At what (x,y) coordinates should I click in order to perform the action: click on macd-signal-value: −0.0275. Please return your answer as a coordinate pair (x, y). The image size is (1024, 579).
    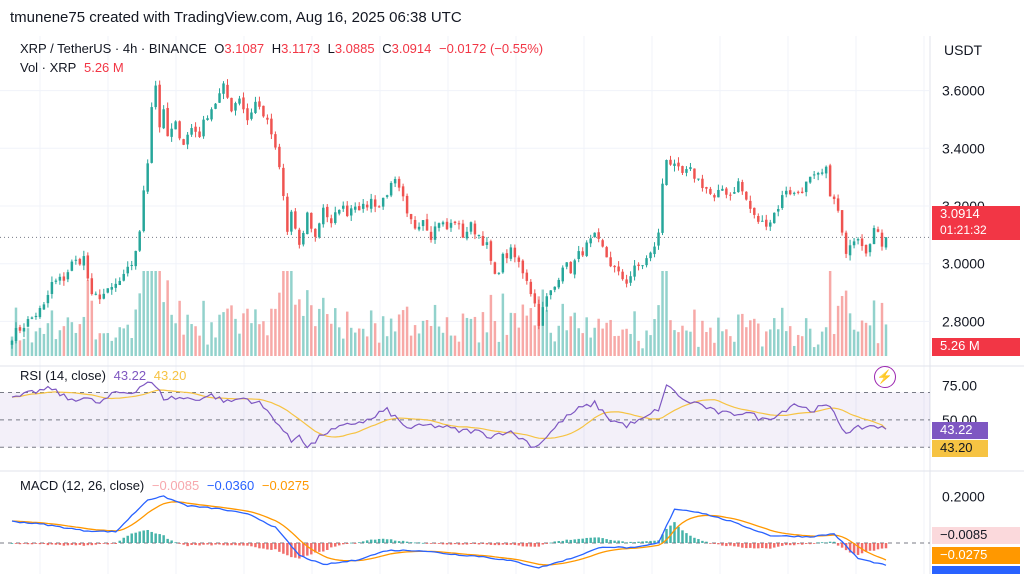
    Looking at the image, I should click on (285, 485).